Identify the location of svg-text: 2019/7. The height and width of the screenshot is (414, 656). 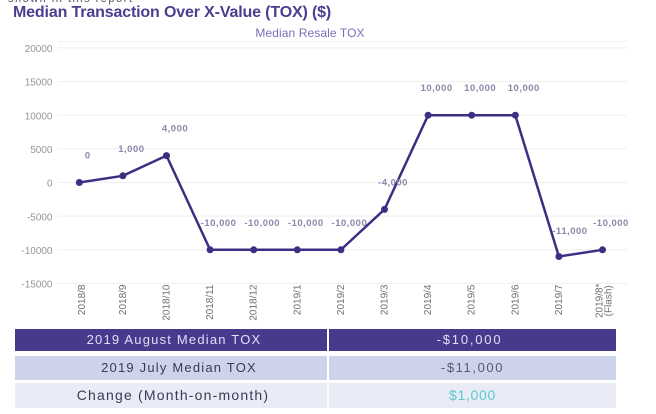
(559, 299).